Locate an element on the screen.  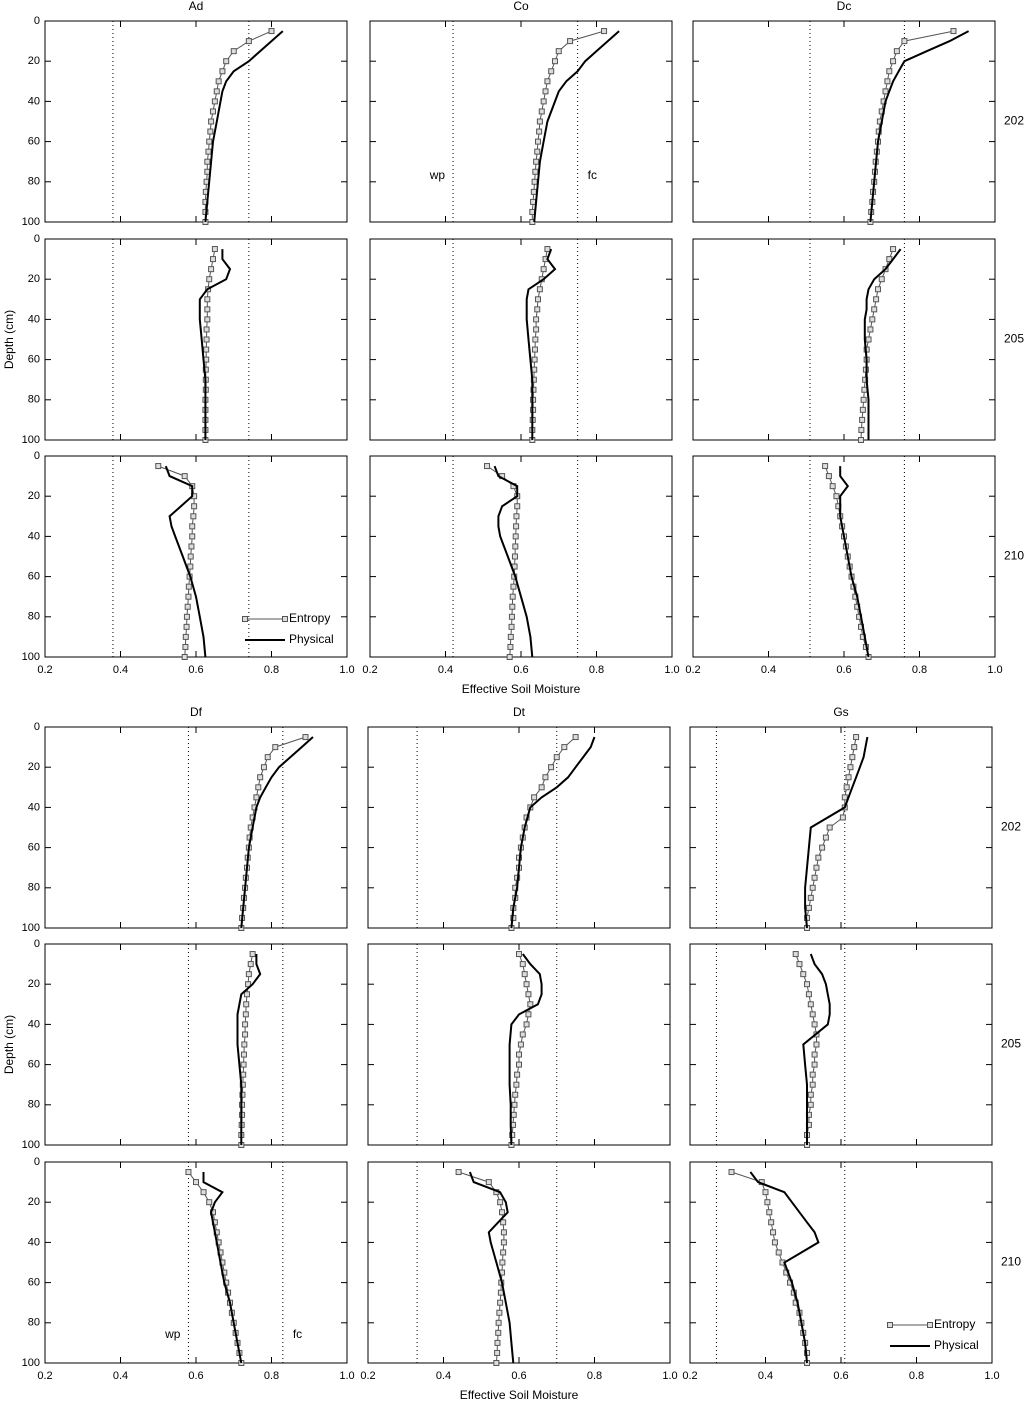
y-tick-label: 0 is located at coordinates (37, 944).